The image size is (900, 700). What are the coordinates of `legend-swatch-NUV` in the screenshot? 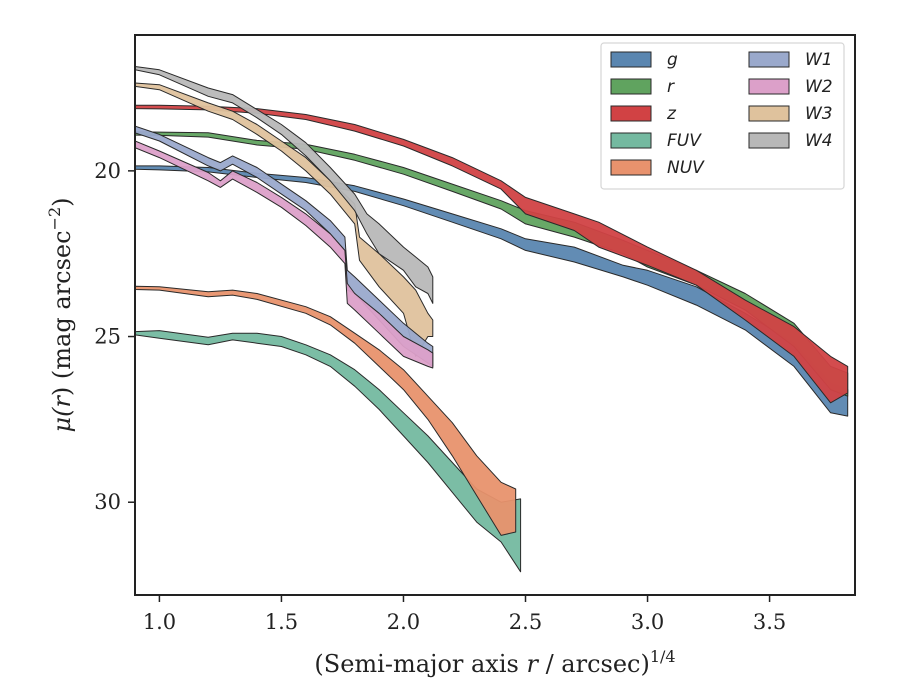 It's located at (631, 167).